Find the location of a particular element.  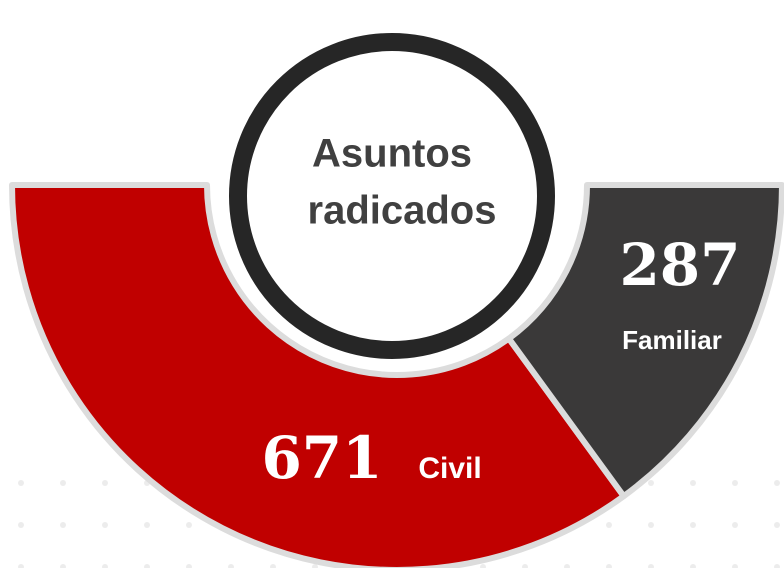

title-line: Asuntos is located at coordinates (392, 154).